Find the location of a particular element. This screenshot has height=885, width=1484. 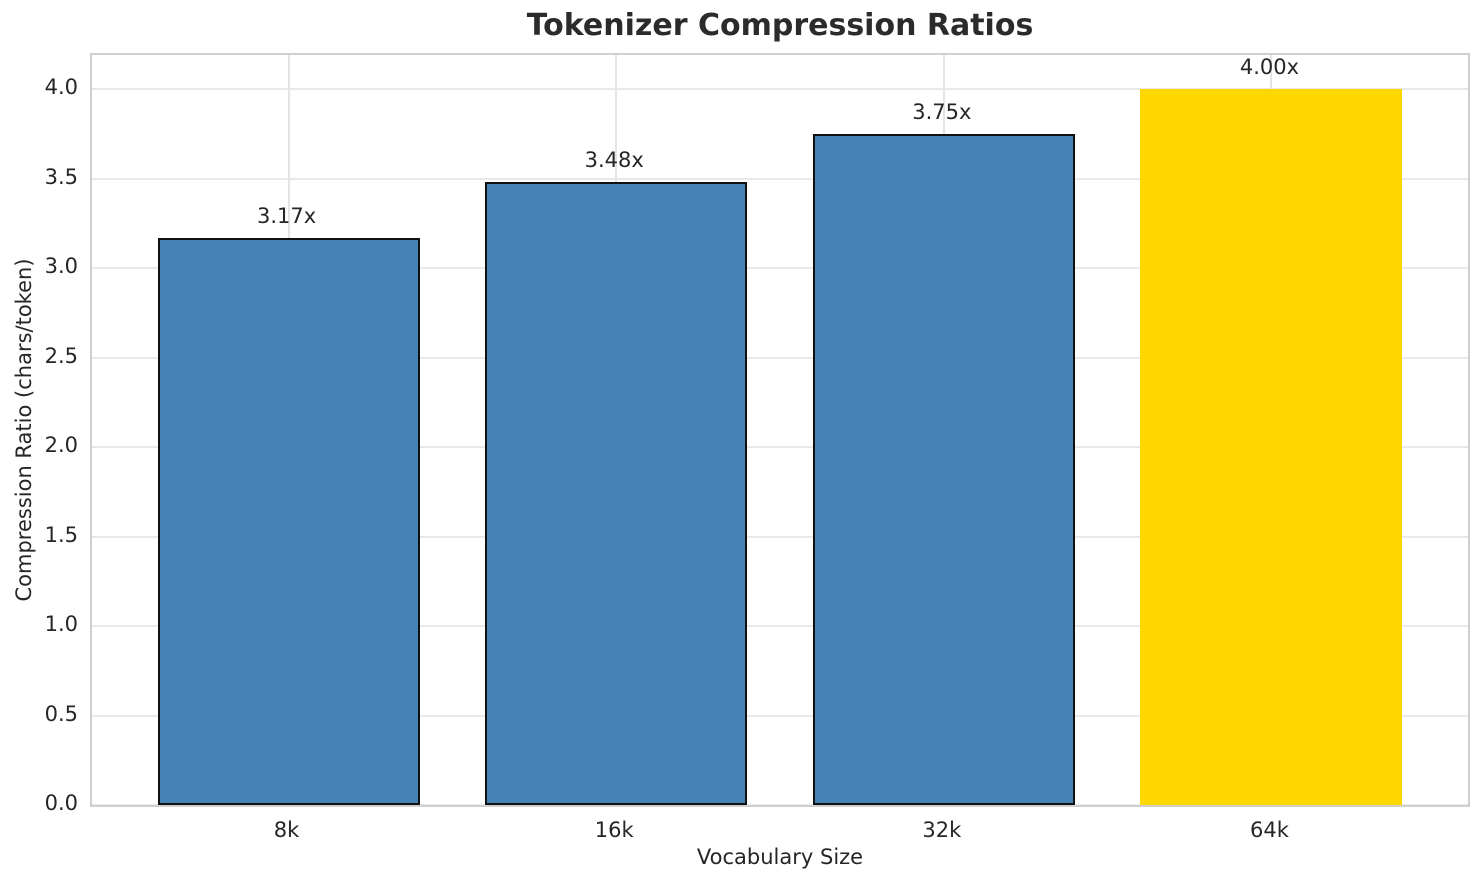

bar-8k is located at coordinates (288, 521).